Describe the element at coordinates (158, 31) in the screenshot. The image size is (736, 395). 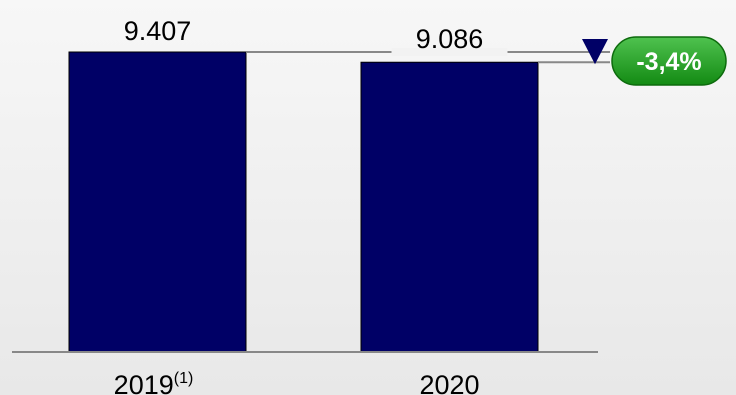
I see `value-label-2019: 9.407` at that location.